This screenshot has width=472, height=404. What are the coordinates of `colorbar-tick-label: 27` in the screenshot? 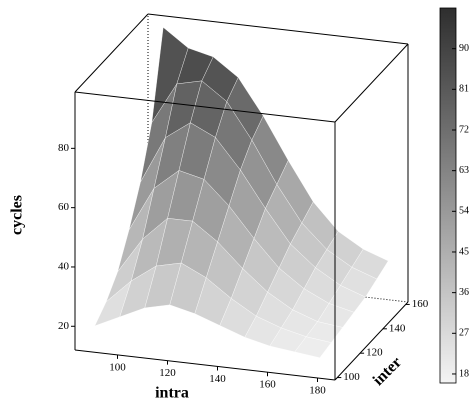 It's located at (464, 333).